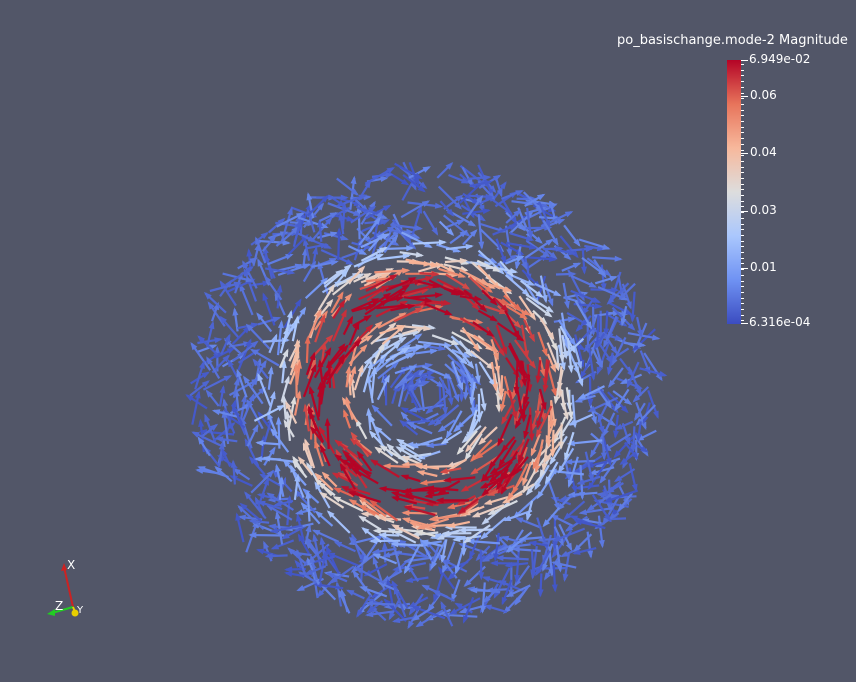 The height and width of the screenshot is (682, 856). I want to click on colorbar-tick-max, so click(744, 60).